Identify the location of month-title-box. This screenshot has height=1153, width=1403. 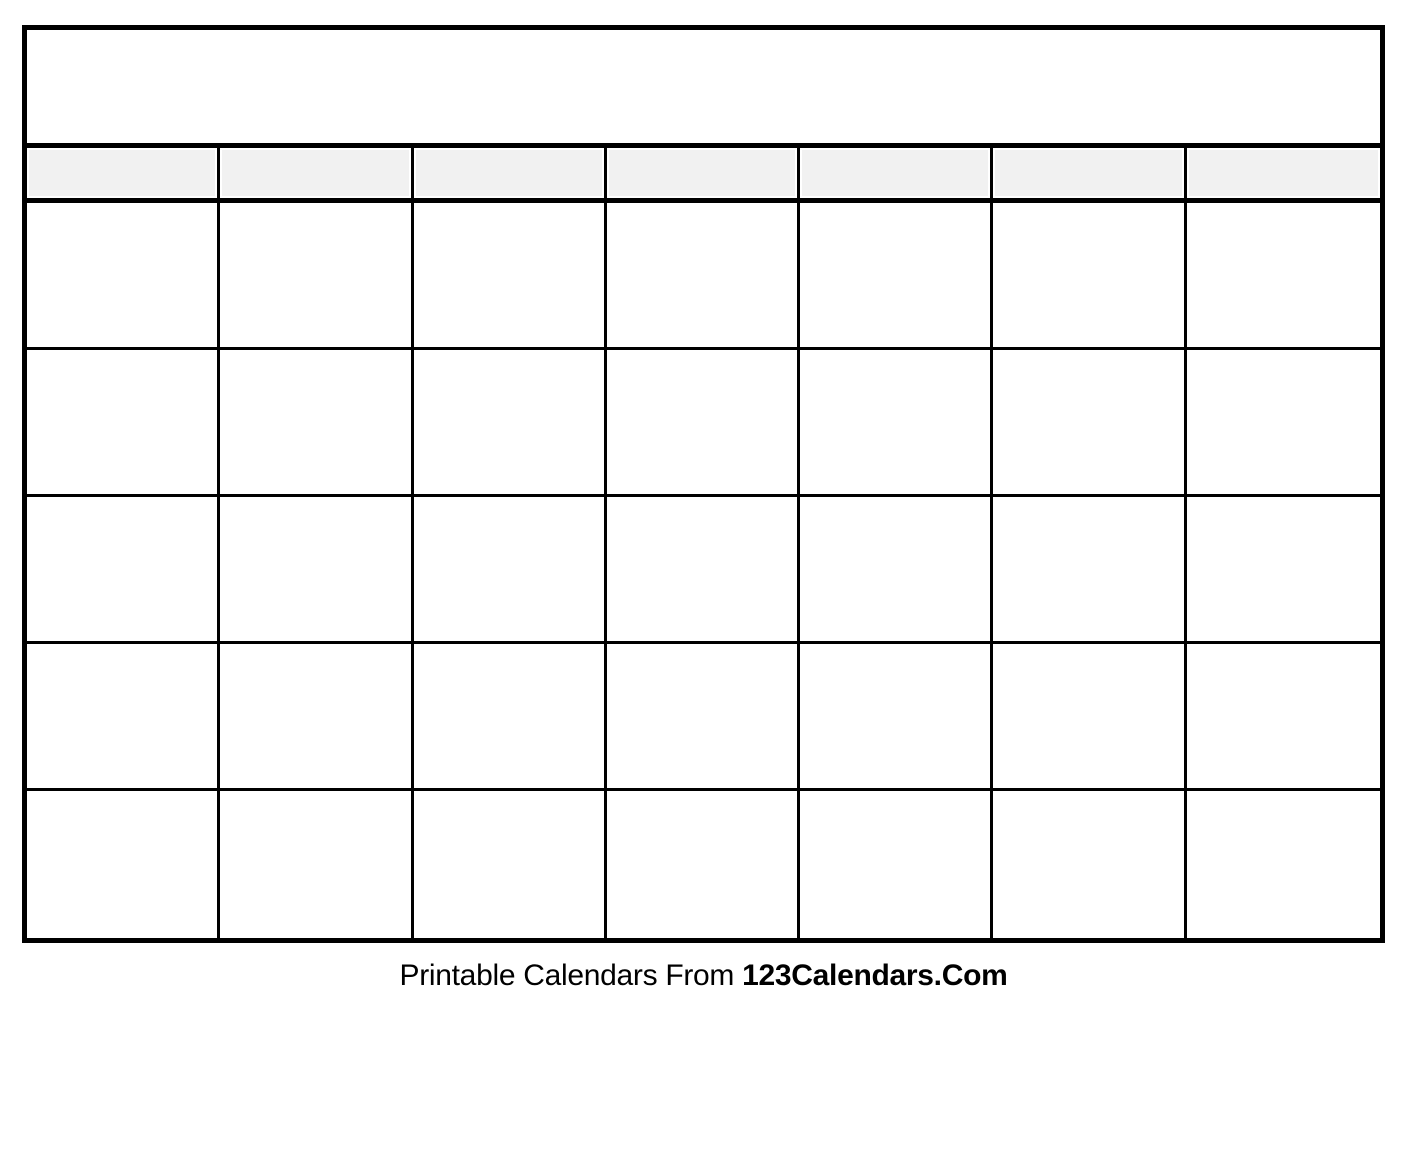
(703, 89).